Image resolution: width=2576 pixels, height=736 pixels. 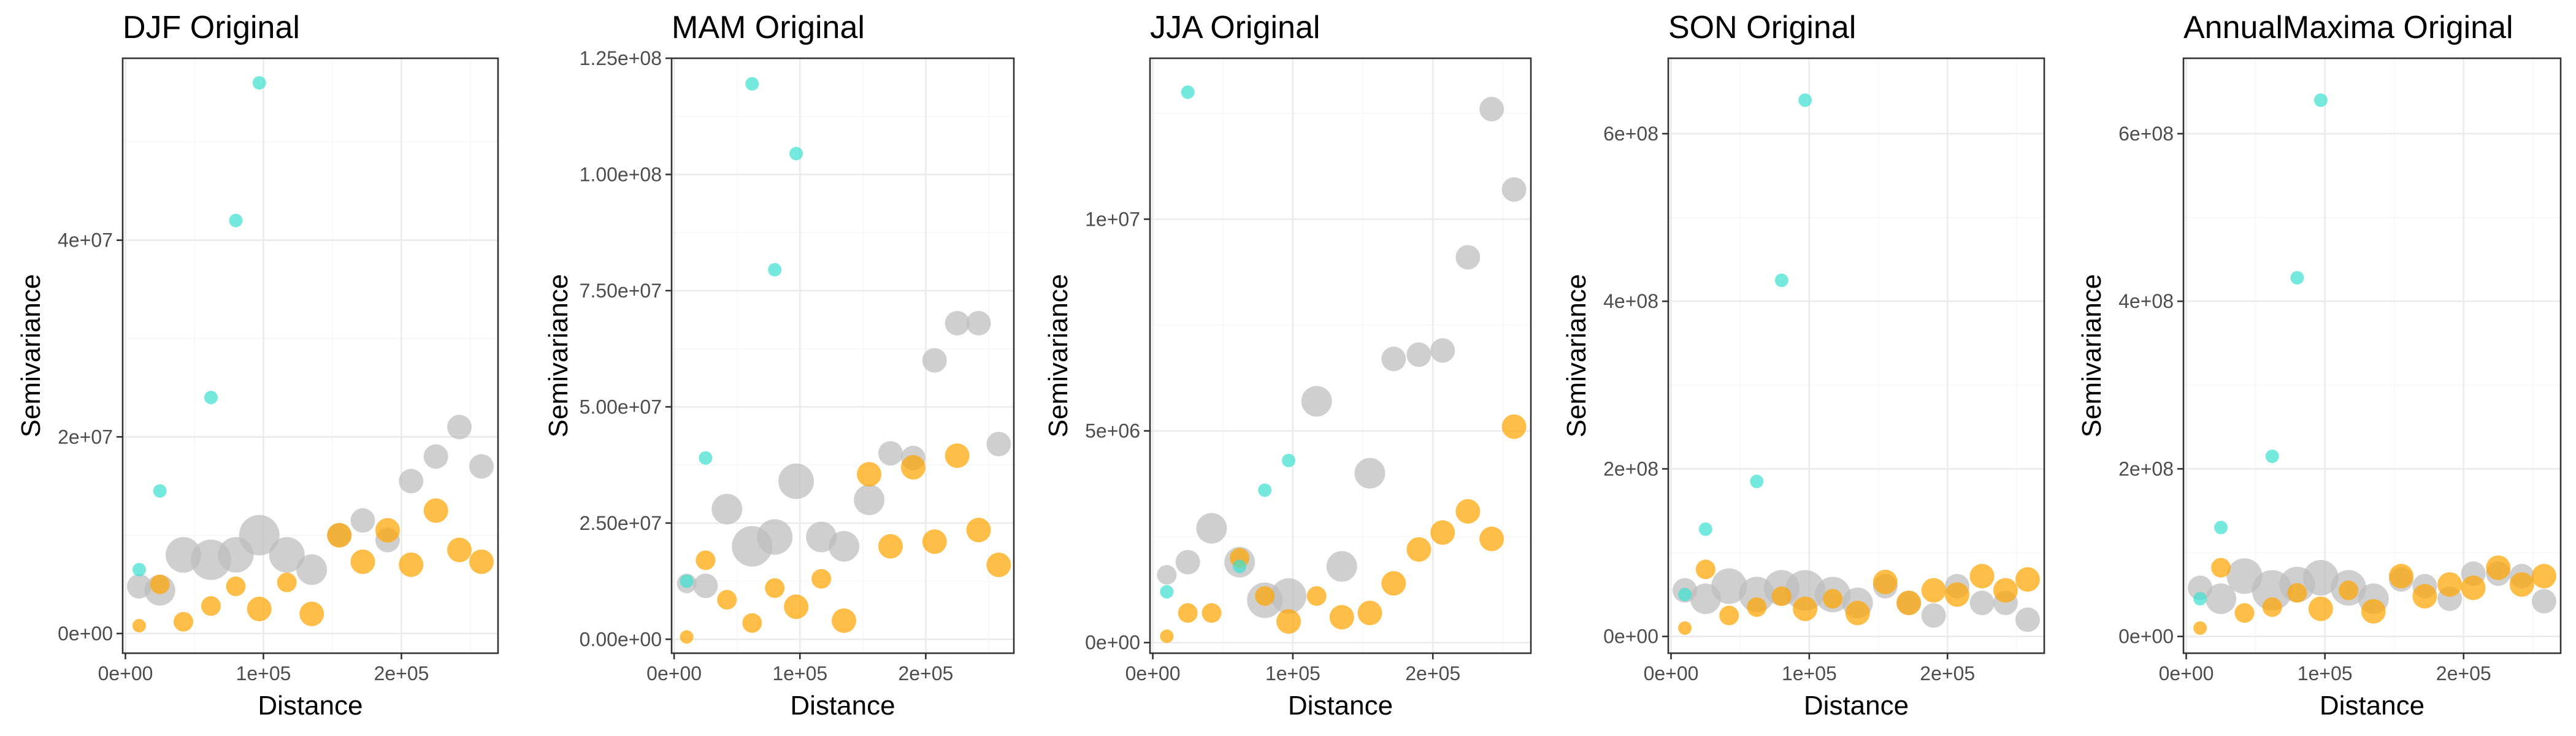 What do you see at coordinates (2348, 27) in the screenshot?
I see `panel-title: AnnualMaxima Original` at bounding box center [2348, 27].